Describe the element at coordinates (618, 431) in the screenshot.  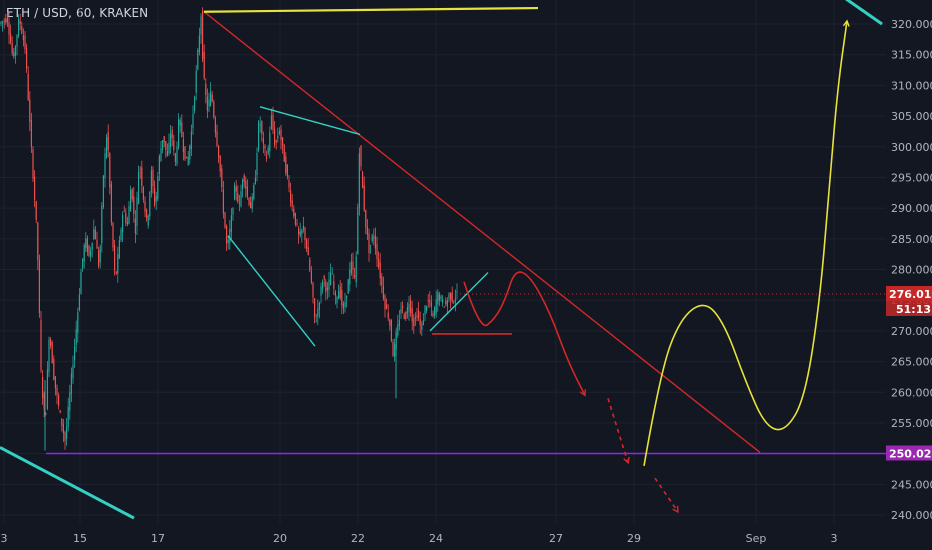
I see `red-dashed-1-path` at that location.